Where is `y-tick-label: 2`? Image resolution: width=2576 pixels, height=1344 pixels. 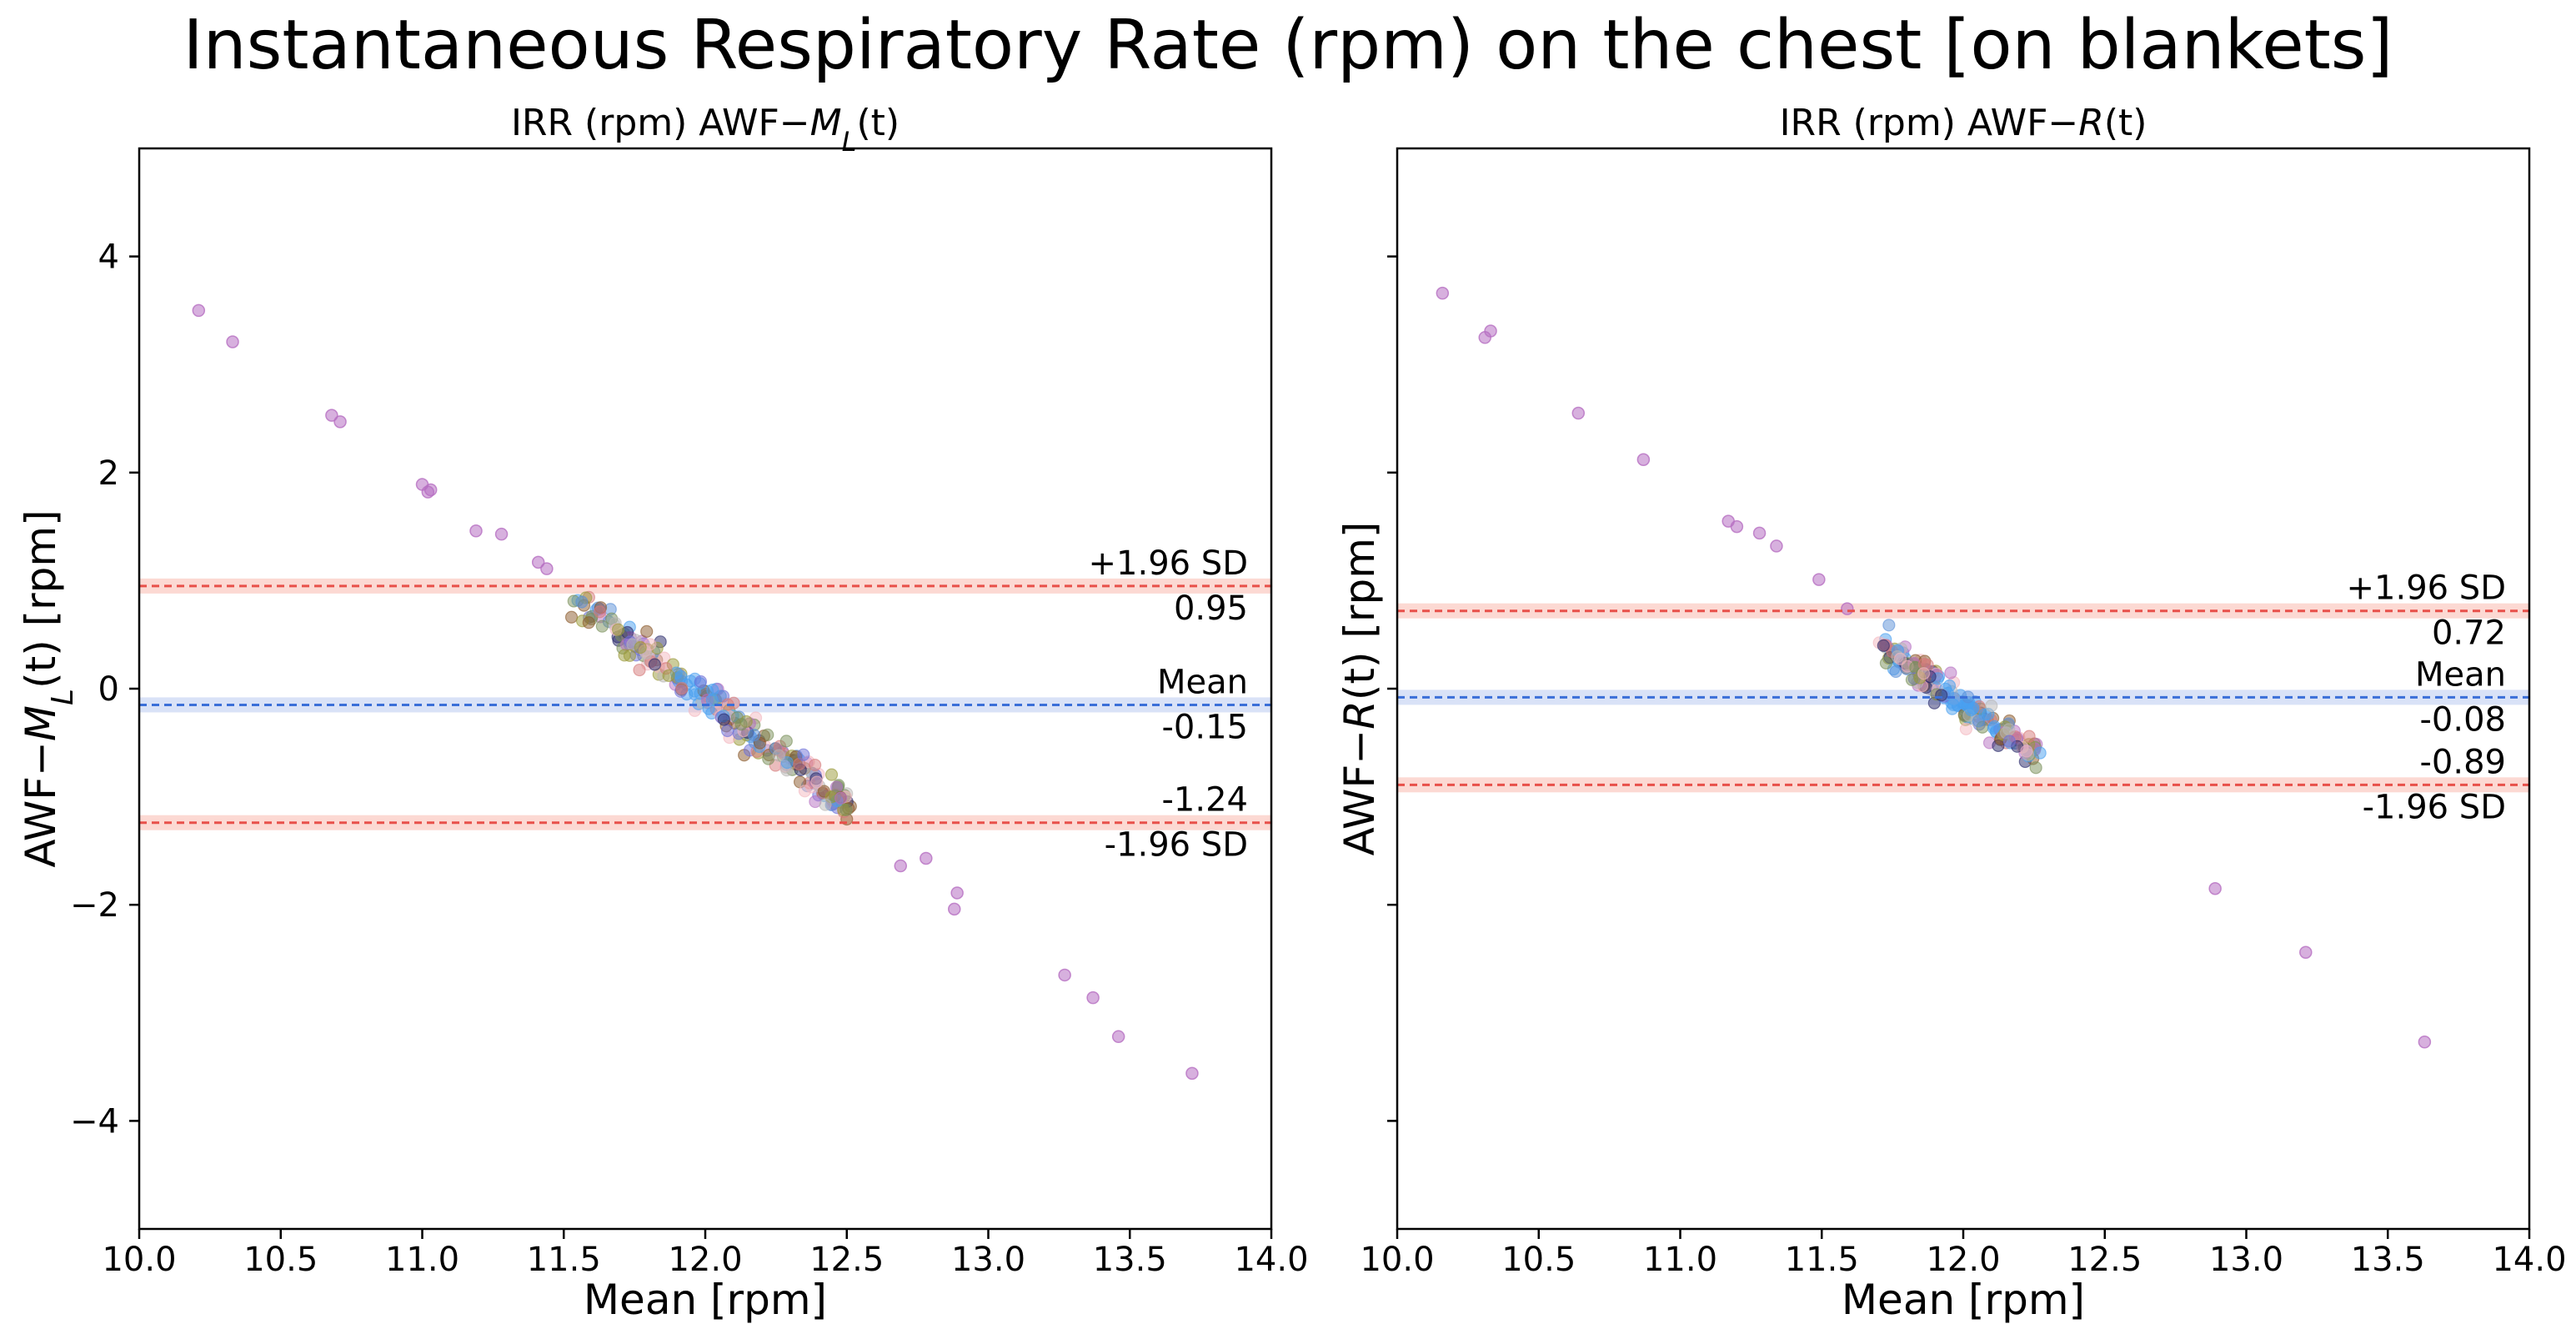 y-tick-label: 2 is located at coordinates (108, 473).